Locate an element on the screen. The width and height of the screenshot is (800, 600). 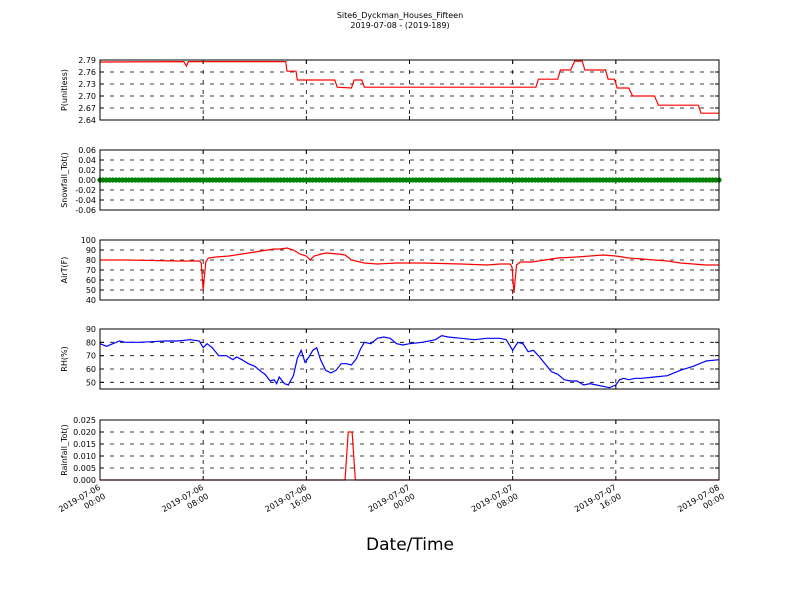
y-axis-label: Snowfall_Tot() is located at coordinates (64, 180).